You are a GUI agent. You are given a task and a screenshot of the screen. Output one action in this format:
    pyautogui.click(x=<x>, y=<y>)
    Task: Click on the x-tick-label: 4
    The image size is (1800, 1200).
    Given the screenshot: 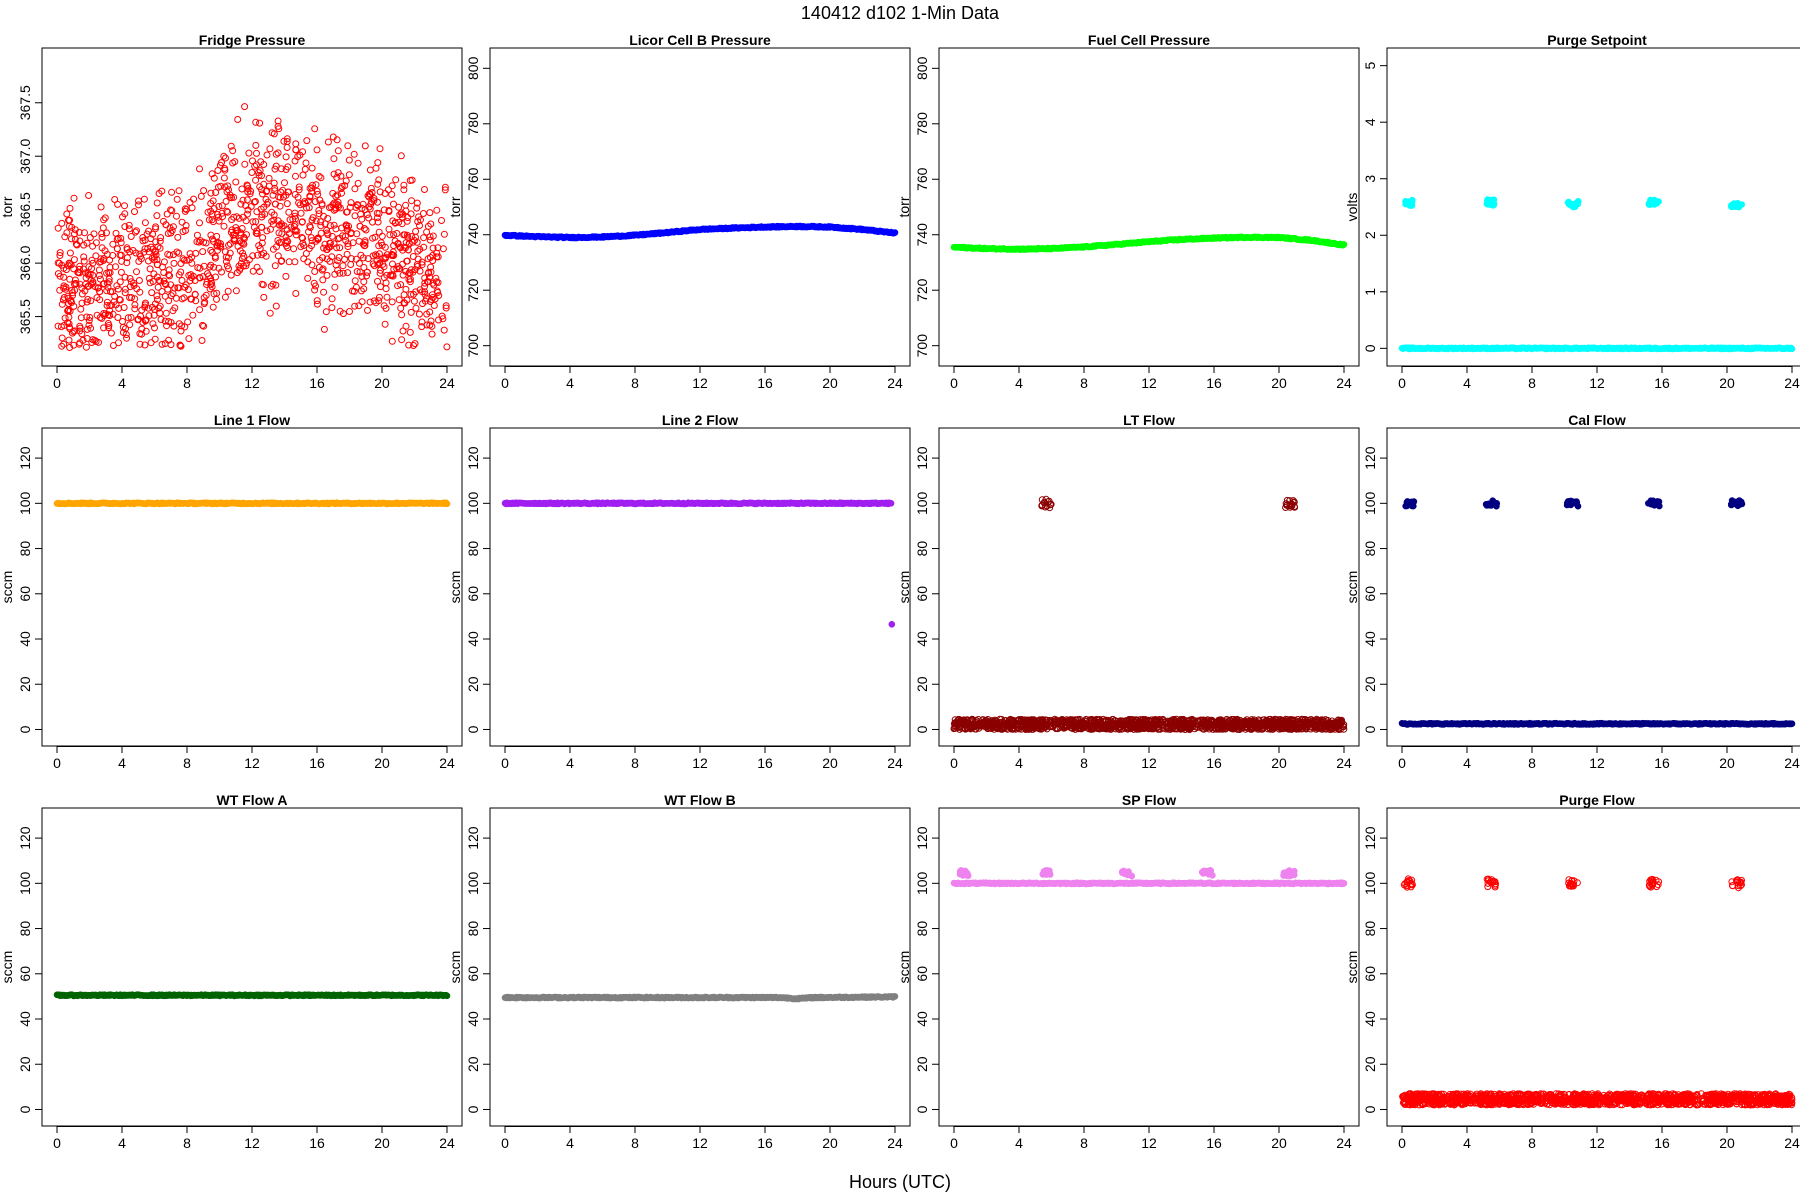 What is the action you would take?
    pyautogui.click(x=1467, y=383)
    